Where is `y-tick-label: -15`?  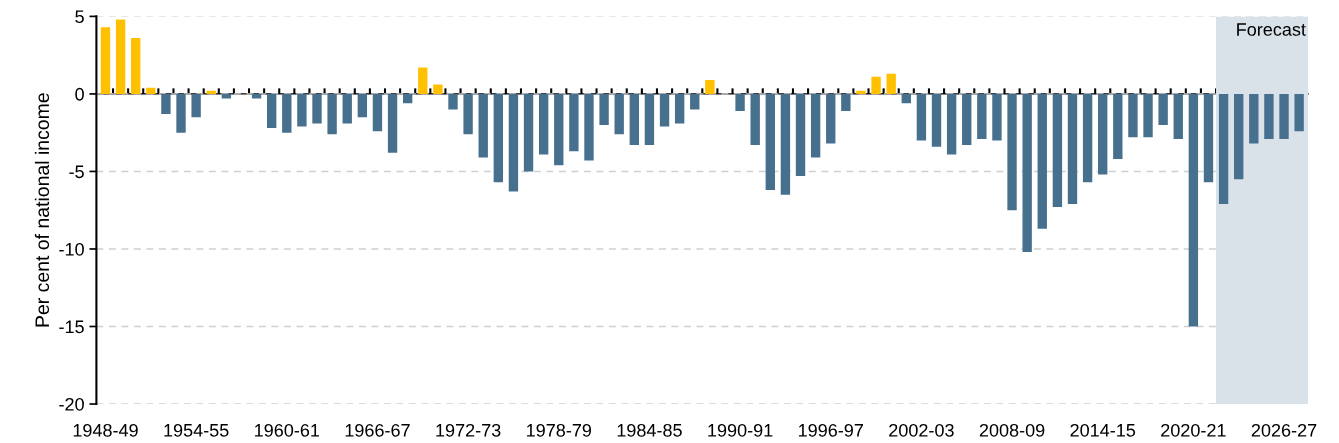
y-tick-label: -15 is located at coordinates (71, 327).